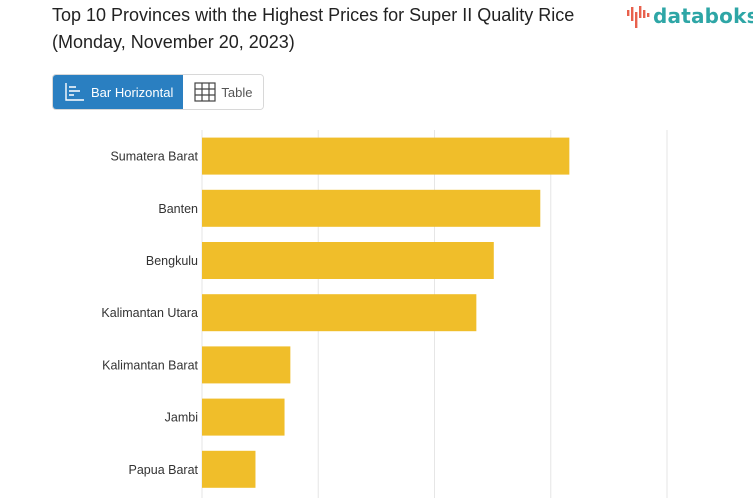 The image size is (753, 498). Describe the element at coordinates (237, 92) in the screenshot. I see `table-label: Table` at that location.